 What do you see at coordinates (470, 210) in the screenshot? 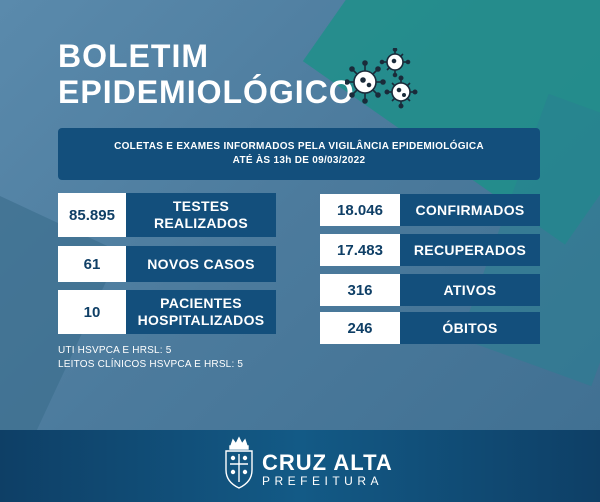
I see `stat-label: CONFIRMADOS` at bounding box center [470, 210].